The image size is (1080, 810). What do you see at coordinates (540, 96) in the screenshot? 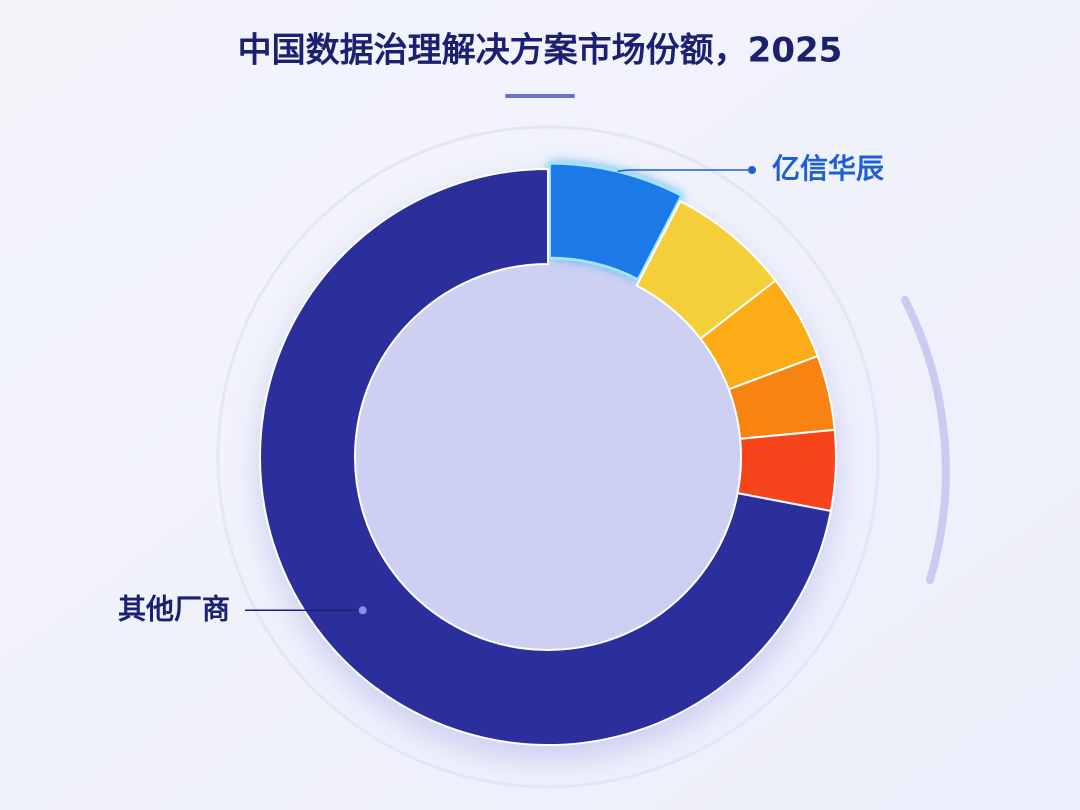
I see `title-underline` at bounding box center [540, 96].